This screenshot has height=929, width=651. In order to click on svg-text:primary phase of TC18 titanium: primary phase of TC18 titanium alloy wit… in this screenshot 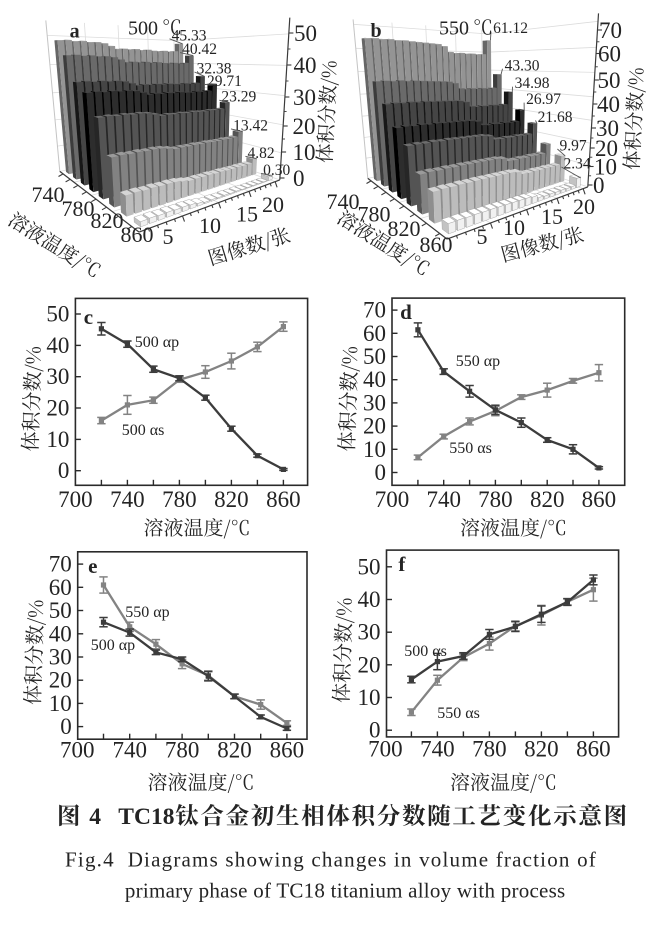, I will do `click(345, 891)`.